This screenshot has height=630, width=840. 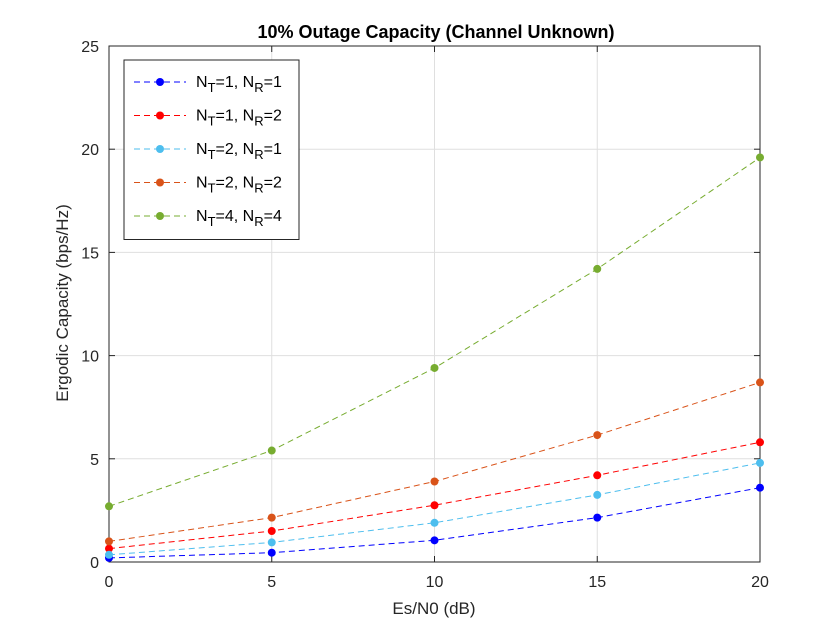 I want to click on x-tick-label: 20, so click(x=760, y=582).